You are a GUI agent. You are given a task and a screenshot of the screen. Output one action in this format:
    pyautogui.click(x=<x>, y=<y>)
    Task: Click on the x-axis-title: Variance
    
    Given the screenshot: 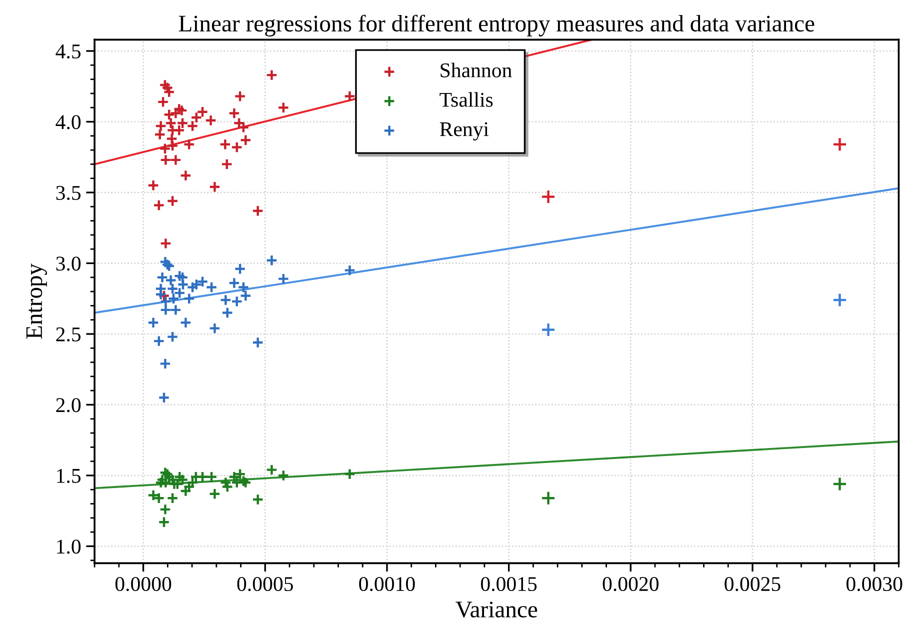 What is the action you would take?
    pyautogui.click(x=497, y=610)
    